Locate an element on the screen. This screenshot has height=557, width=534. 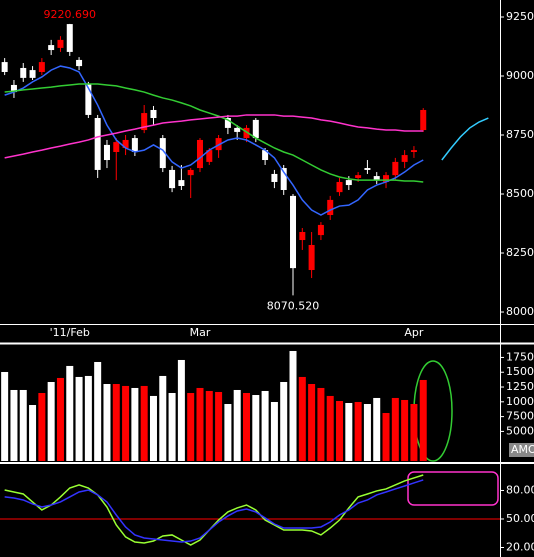
x-tick-label: '11/Feb is located at coordinates (70, 332).